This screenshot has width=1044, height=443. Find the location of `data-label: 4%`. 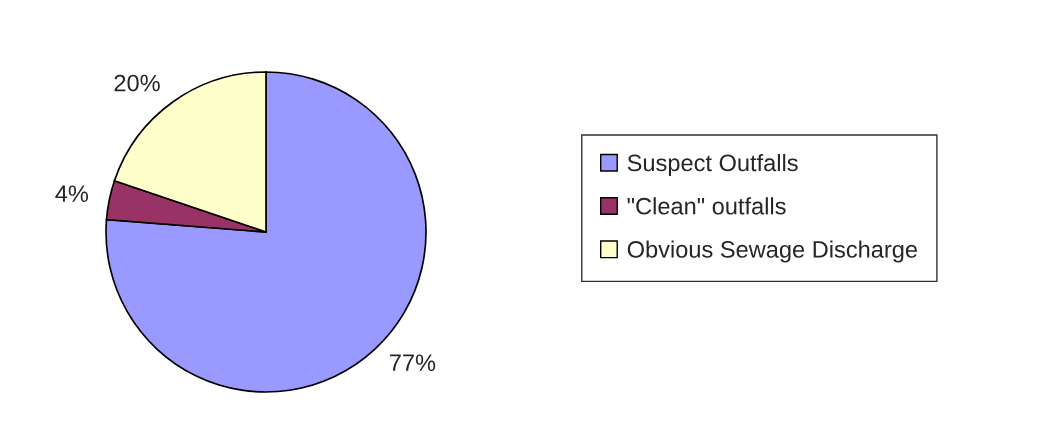

data-label: 4% is located at coordinates (72, 193).